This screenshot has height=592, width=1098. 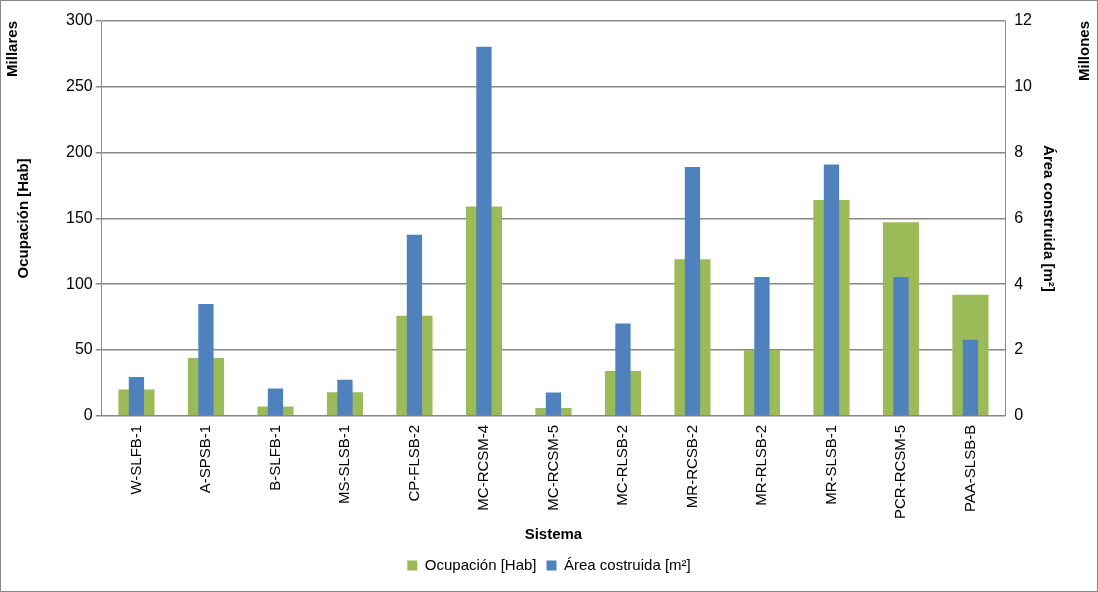 What do you see at coordinates (483, 467) in the screenshot?
I see `x-tick-label: MC-RCSM-4` at bounding box center [483, 467].